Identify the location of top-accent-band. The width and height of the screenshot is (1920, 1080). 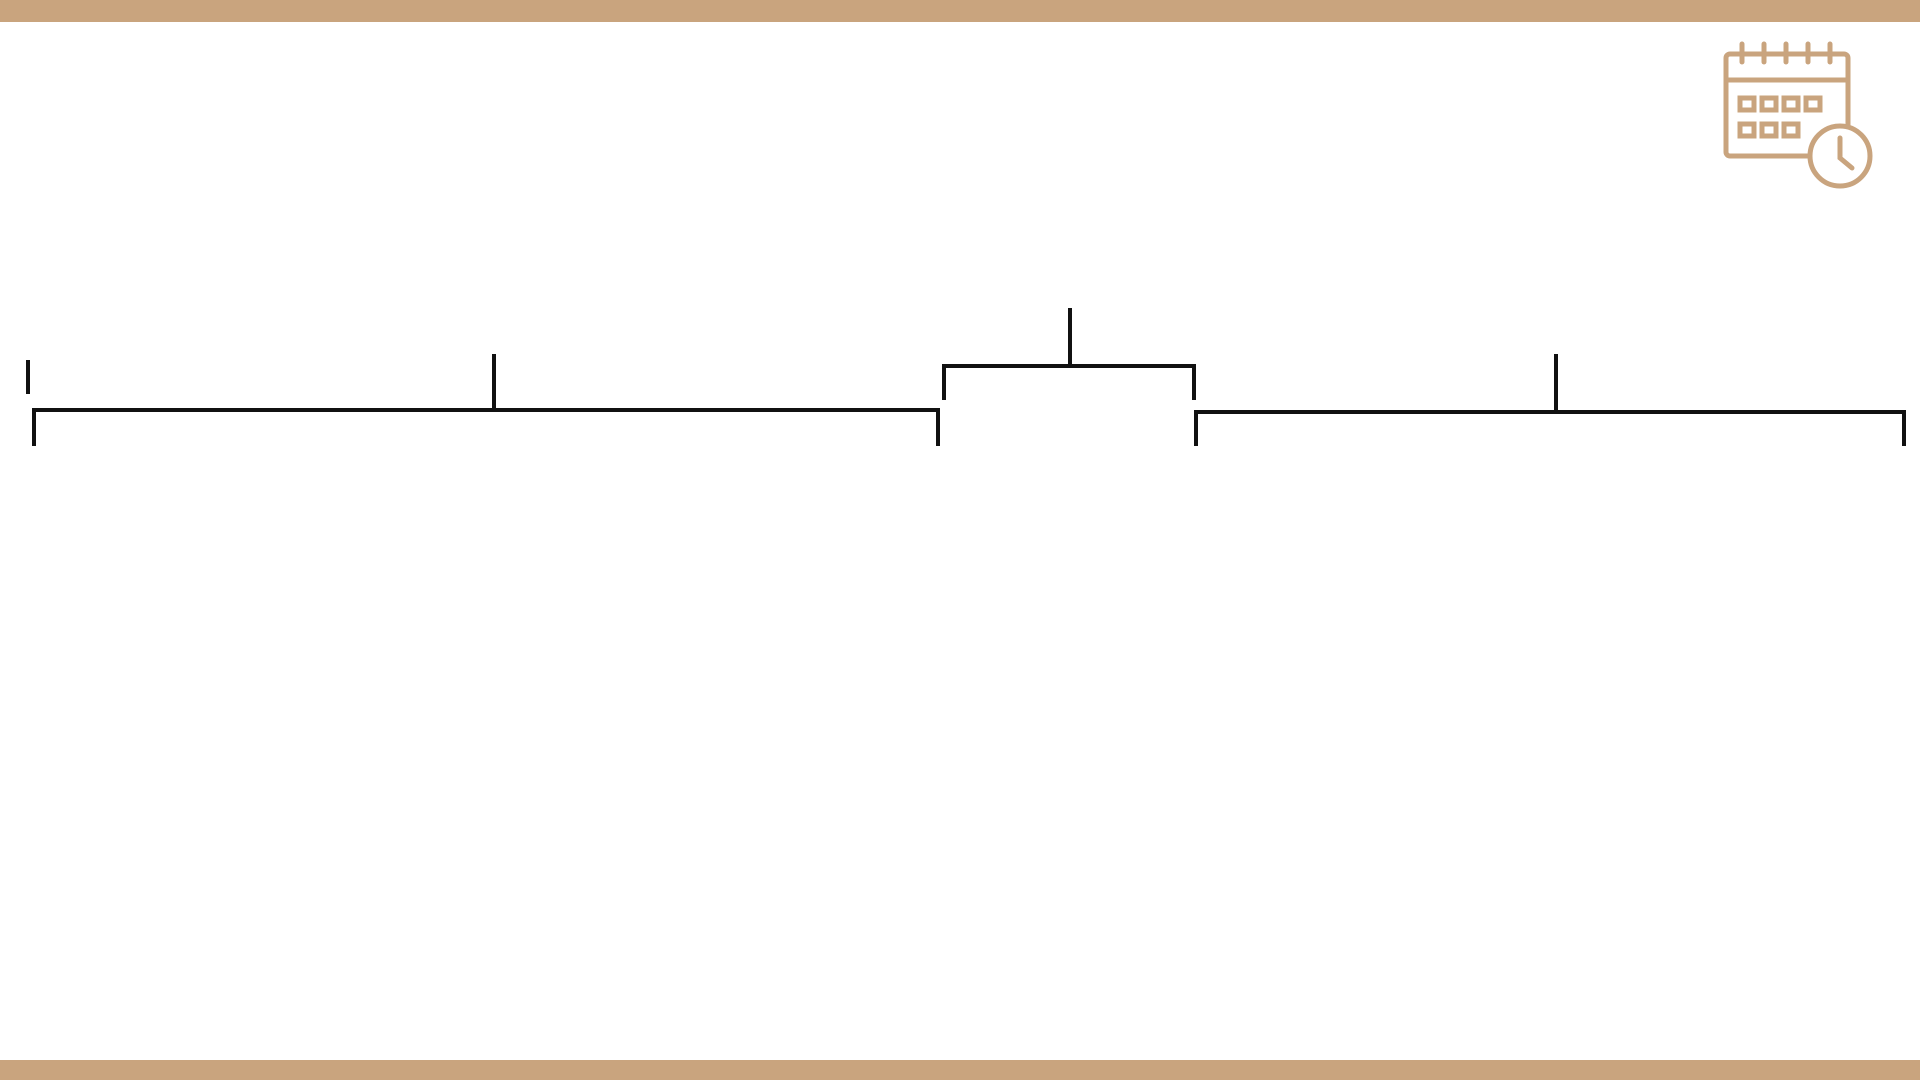
(960, 11).